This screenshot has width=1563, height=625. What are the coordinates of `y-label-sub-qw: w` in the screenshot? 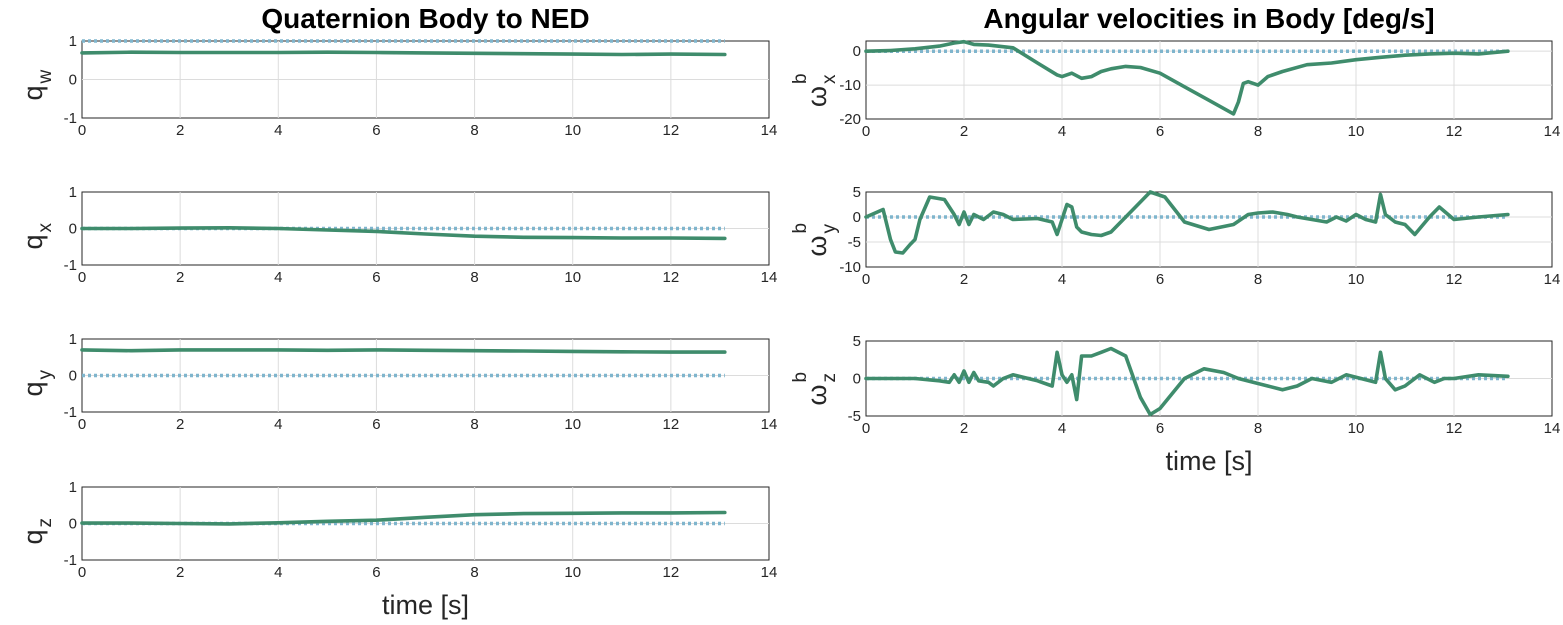 It's located at (45, 77).